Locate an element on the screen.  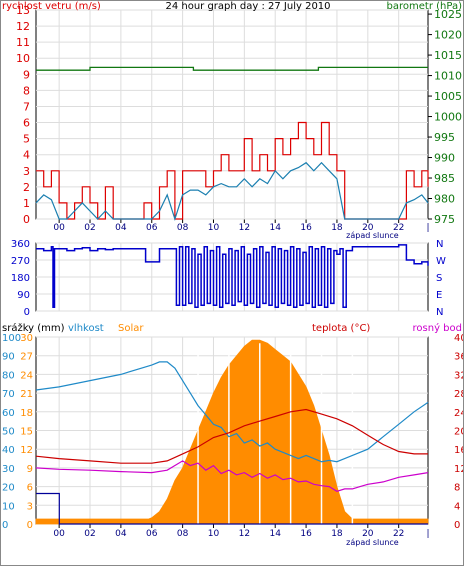
wind-x-tick-label: 10 is located at coordinates (214, 228).